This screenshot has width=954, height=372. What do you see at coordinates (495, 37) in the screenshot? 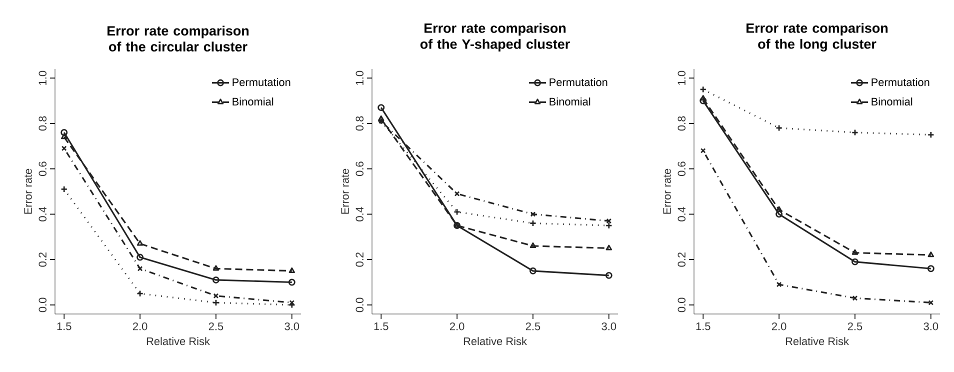
I see `chart-title: Error rate comparison of the Y-shaped cluster` at bounding box center [495, 37].